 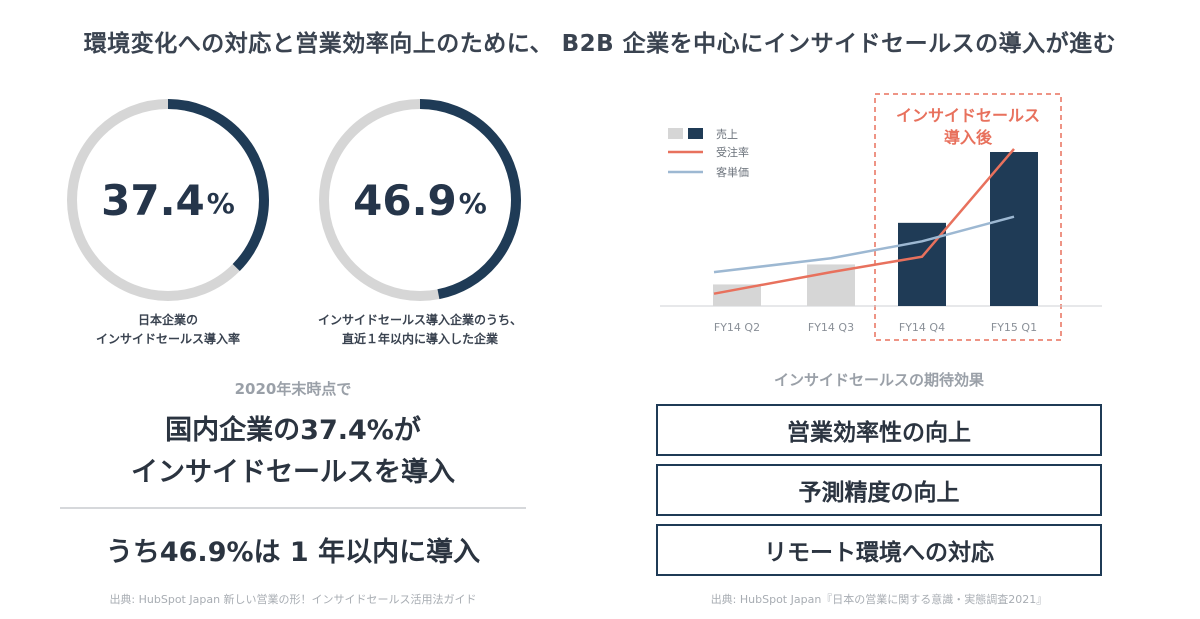 What do you see at coordinates (1014, 327) in the screenshot?
I see `x-tick-label: FY15 Q1` at bounding box center [1014, 327].